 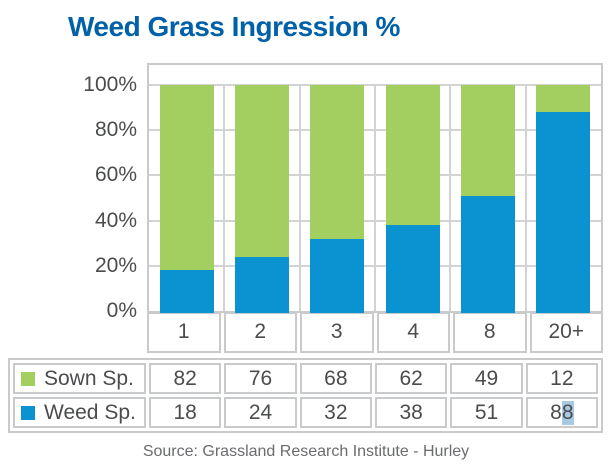 I want to click on table-row: Sown Sp. 82 76 68 62 49 12, so click(x=305, y=378).